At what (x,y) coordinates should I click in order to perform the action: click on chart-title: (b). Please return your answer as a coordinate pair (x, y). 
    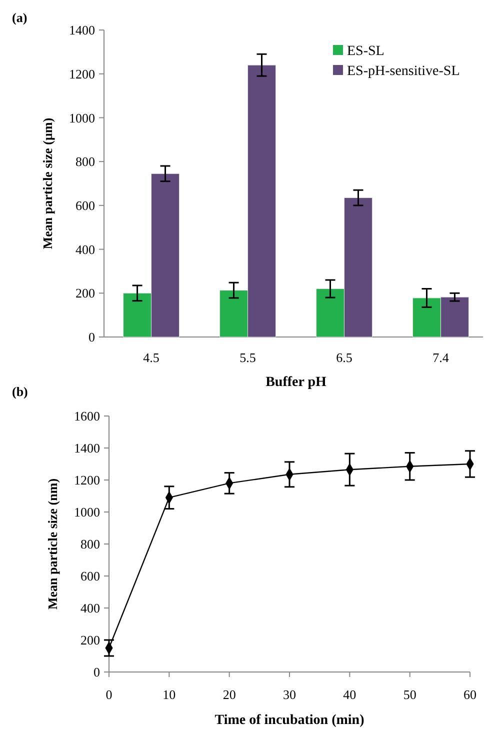
    Looking at the image, I should click on (20, 391).